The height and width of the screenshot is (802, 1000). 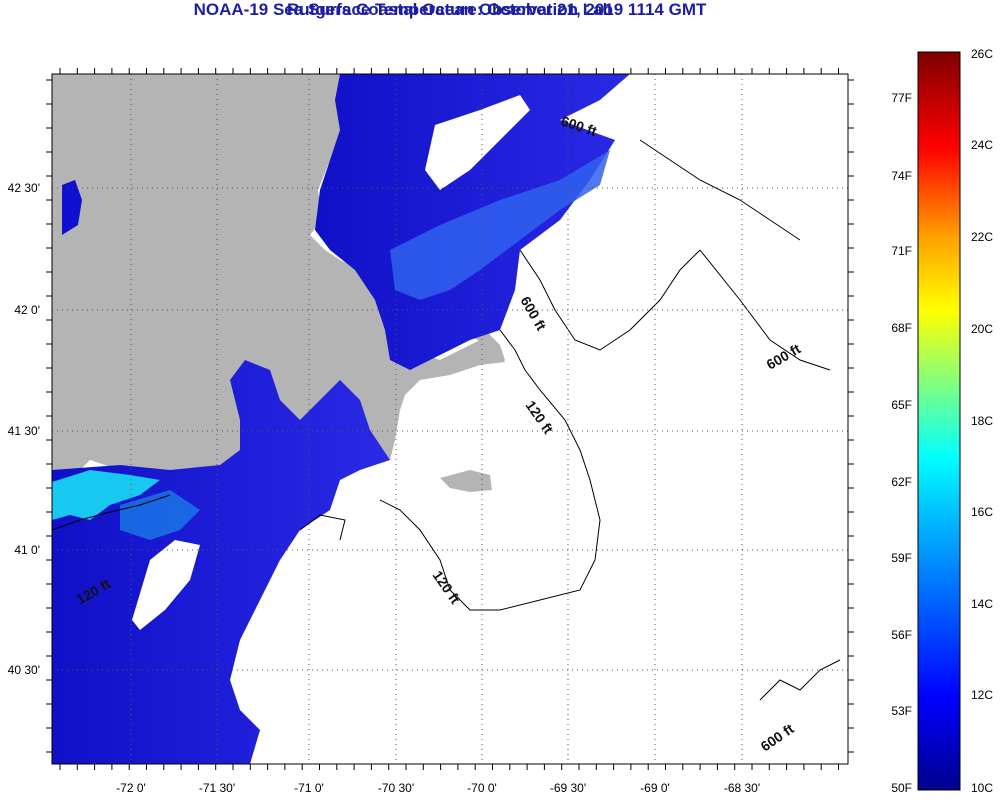 What do you see at coordinates (982, 54) in the screenshot?
I see `colorbar-c-label: 26C` at bounding box center [982, 54].